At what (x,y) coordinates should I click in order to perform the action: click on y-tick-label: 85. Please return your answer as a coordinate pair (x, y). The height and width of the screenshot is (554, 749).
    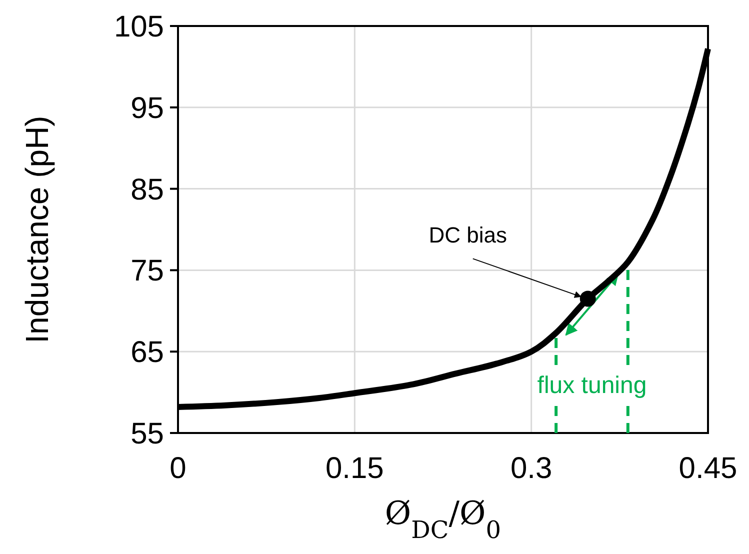
    Looking at the image, I should click on (147, 189).